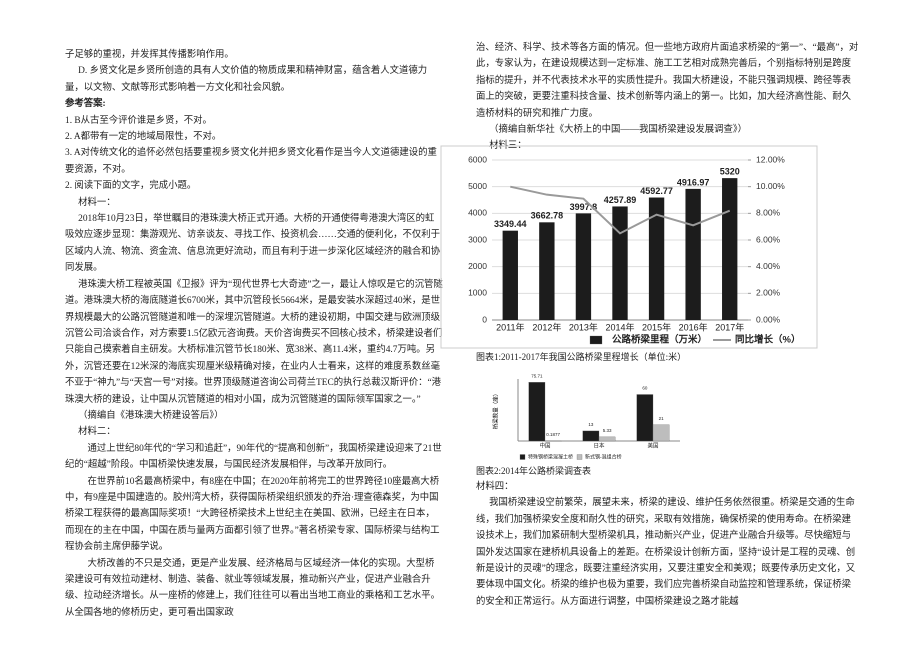  Describe the element at coordinates (768, 293) in the screenshot. I see `y2-tick-label: 2.00%` at that location.